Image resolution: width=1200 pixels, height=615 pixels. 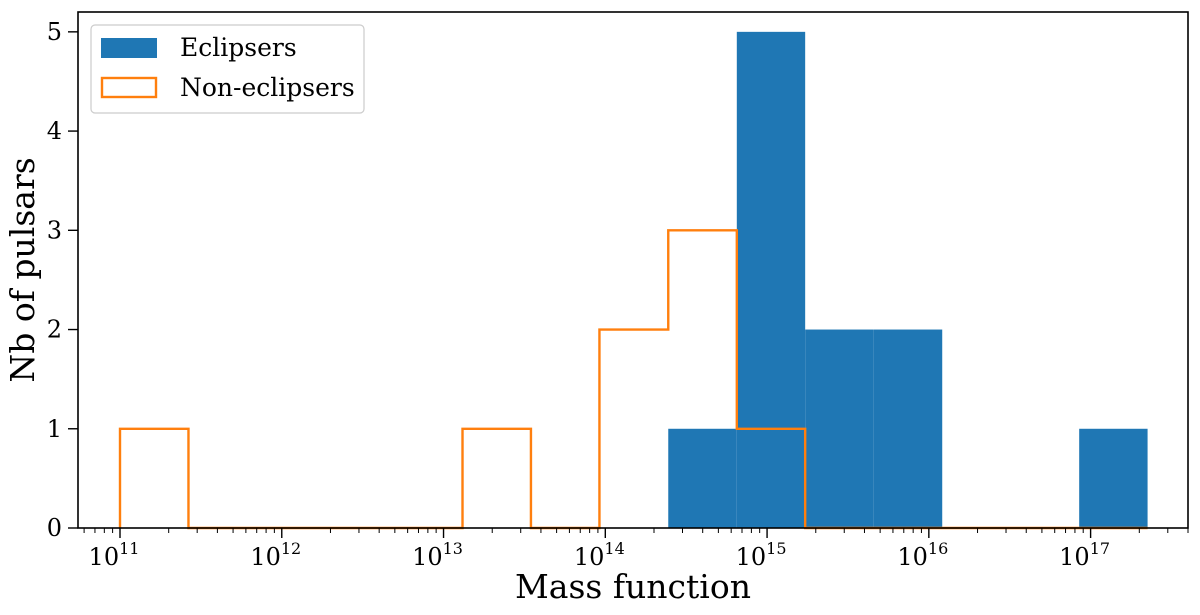 What do you see at coordinates (22, 269) in the screenshot?
I see `y-axis-label: Nb of pulsars` at bounding box center [22, 269].